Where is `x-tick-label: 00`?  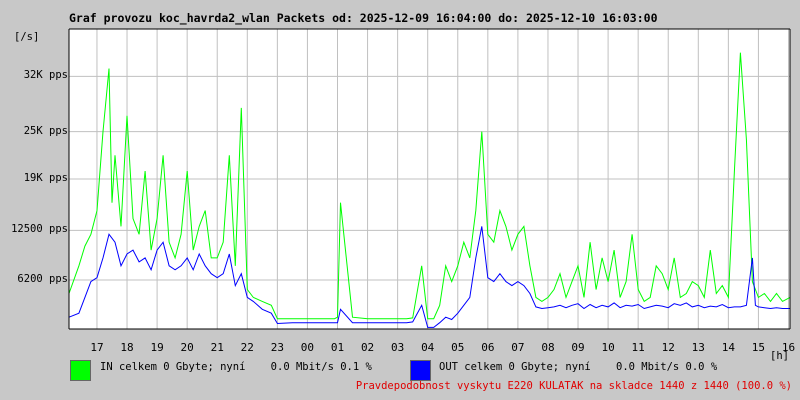 x-tick-label: 00 is located at coordinates (307, 347).